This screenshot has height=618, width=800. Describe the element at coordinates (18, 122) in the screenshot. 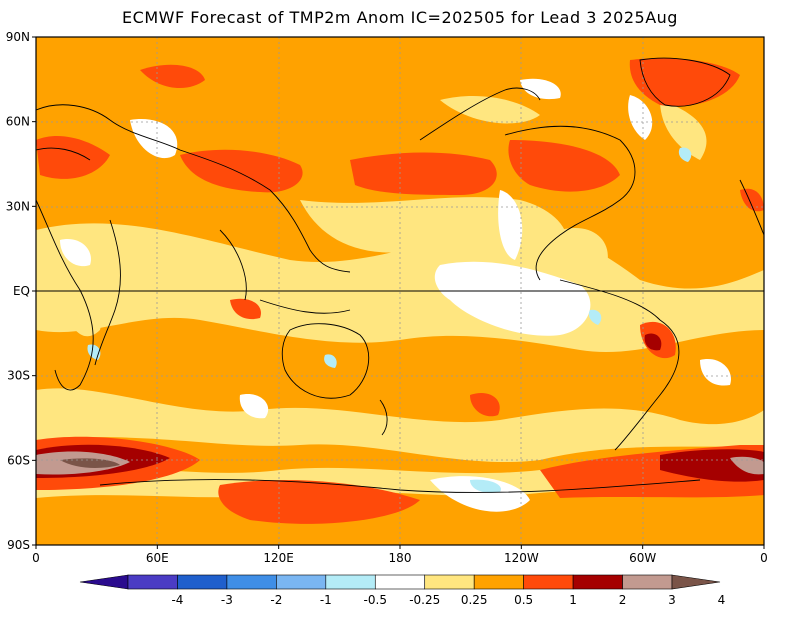

I see `lat-label: 60N` at that location.